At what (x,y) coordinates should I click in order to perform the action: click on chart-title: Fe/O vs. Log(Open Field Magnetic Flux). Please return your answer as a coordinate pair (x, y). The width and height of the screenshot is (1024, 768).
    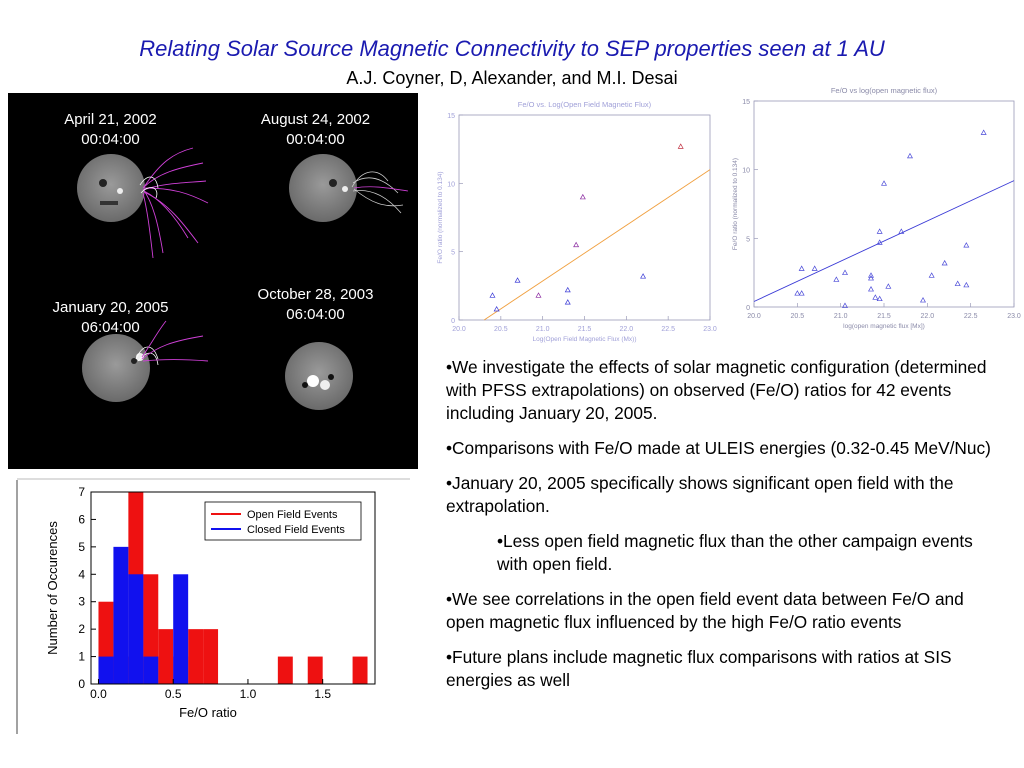
    Looking at the image, I should click on (585, 104).